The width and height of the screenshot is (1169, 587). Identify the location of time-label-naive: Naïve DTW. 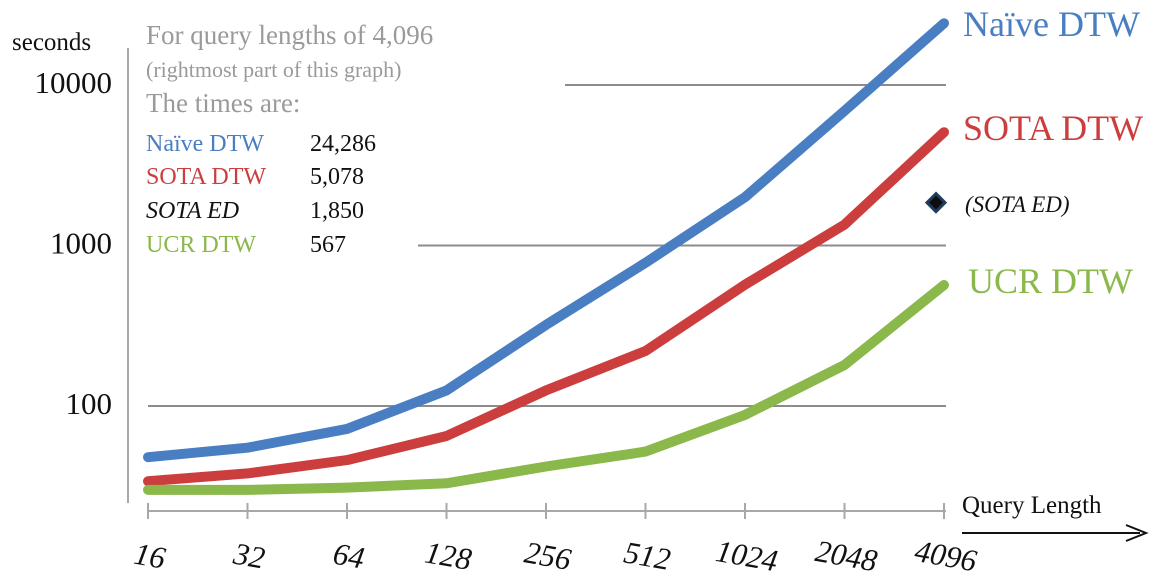
(205, 144).